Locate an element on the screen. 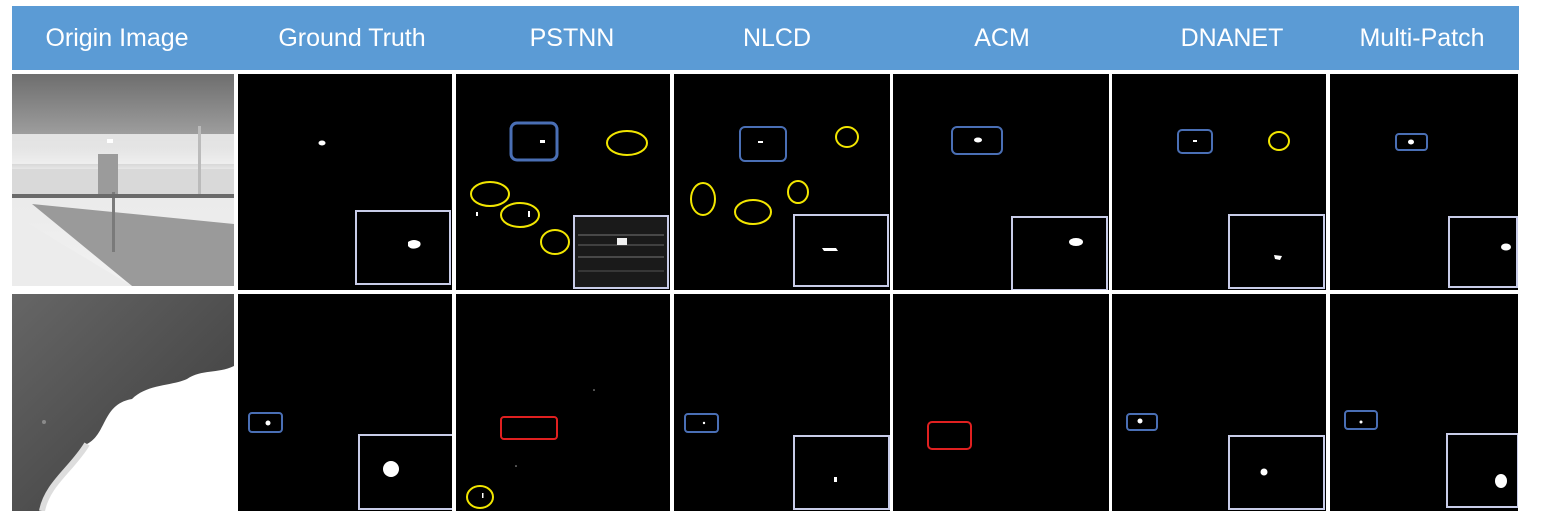 This screenshot has height=511, width=1546. nlcd-row2 is located at coordinates (782, 402).